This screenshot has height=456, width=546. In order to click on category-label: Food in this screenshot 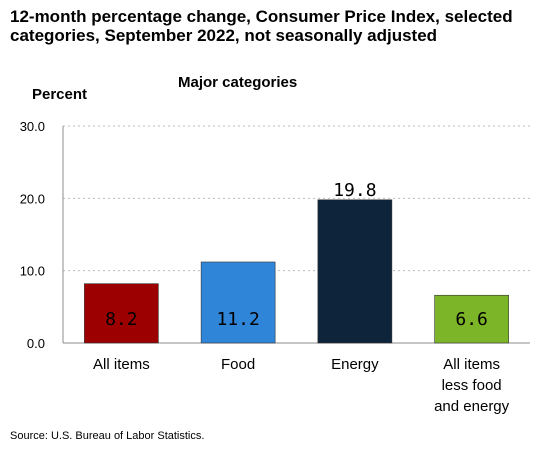, I will do `click(238, 364)`.